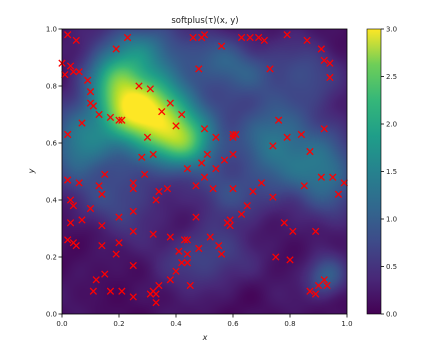 This screenshot has height=344, width=428. Describe the element at coordinates (391, 220) in the screenshot. I see `colorbar-tick-label: 1.0` at that location.